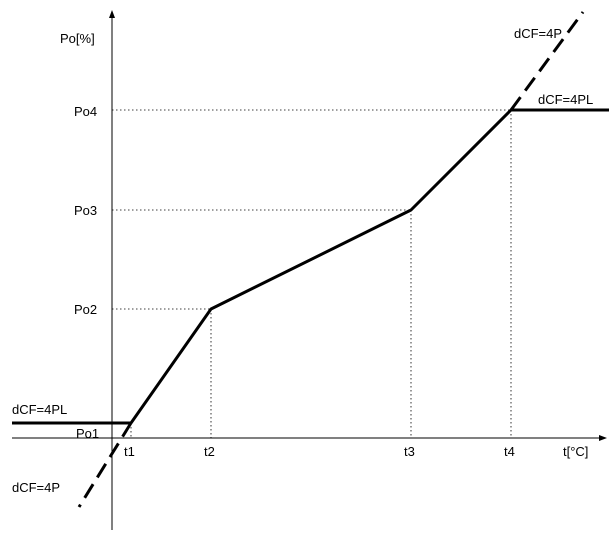 The height and width of the screenshot is (537, 609). What do you see at coordinates (538, 33) in the screenshot?
I see `annotation-top-dashed: dCF=4P` at bounding box center [538, 33].